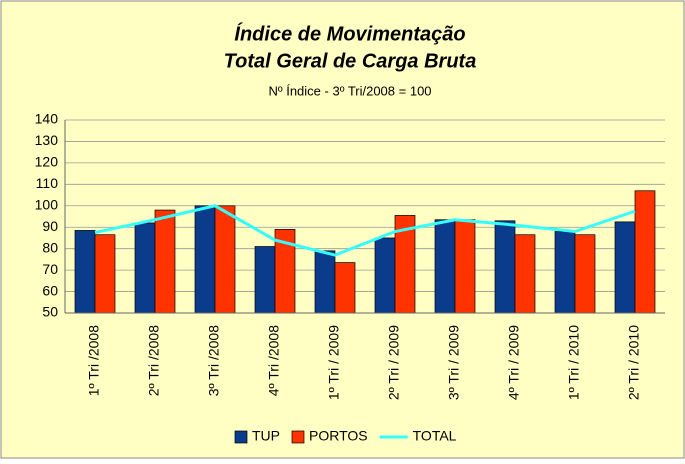 Image resolution: width=685 pixels, height=464 pixels. I want to click on x-tick-label: 2º Tri / 2009, so click(394, 362).